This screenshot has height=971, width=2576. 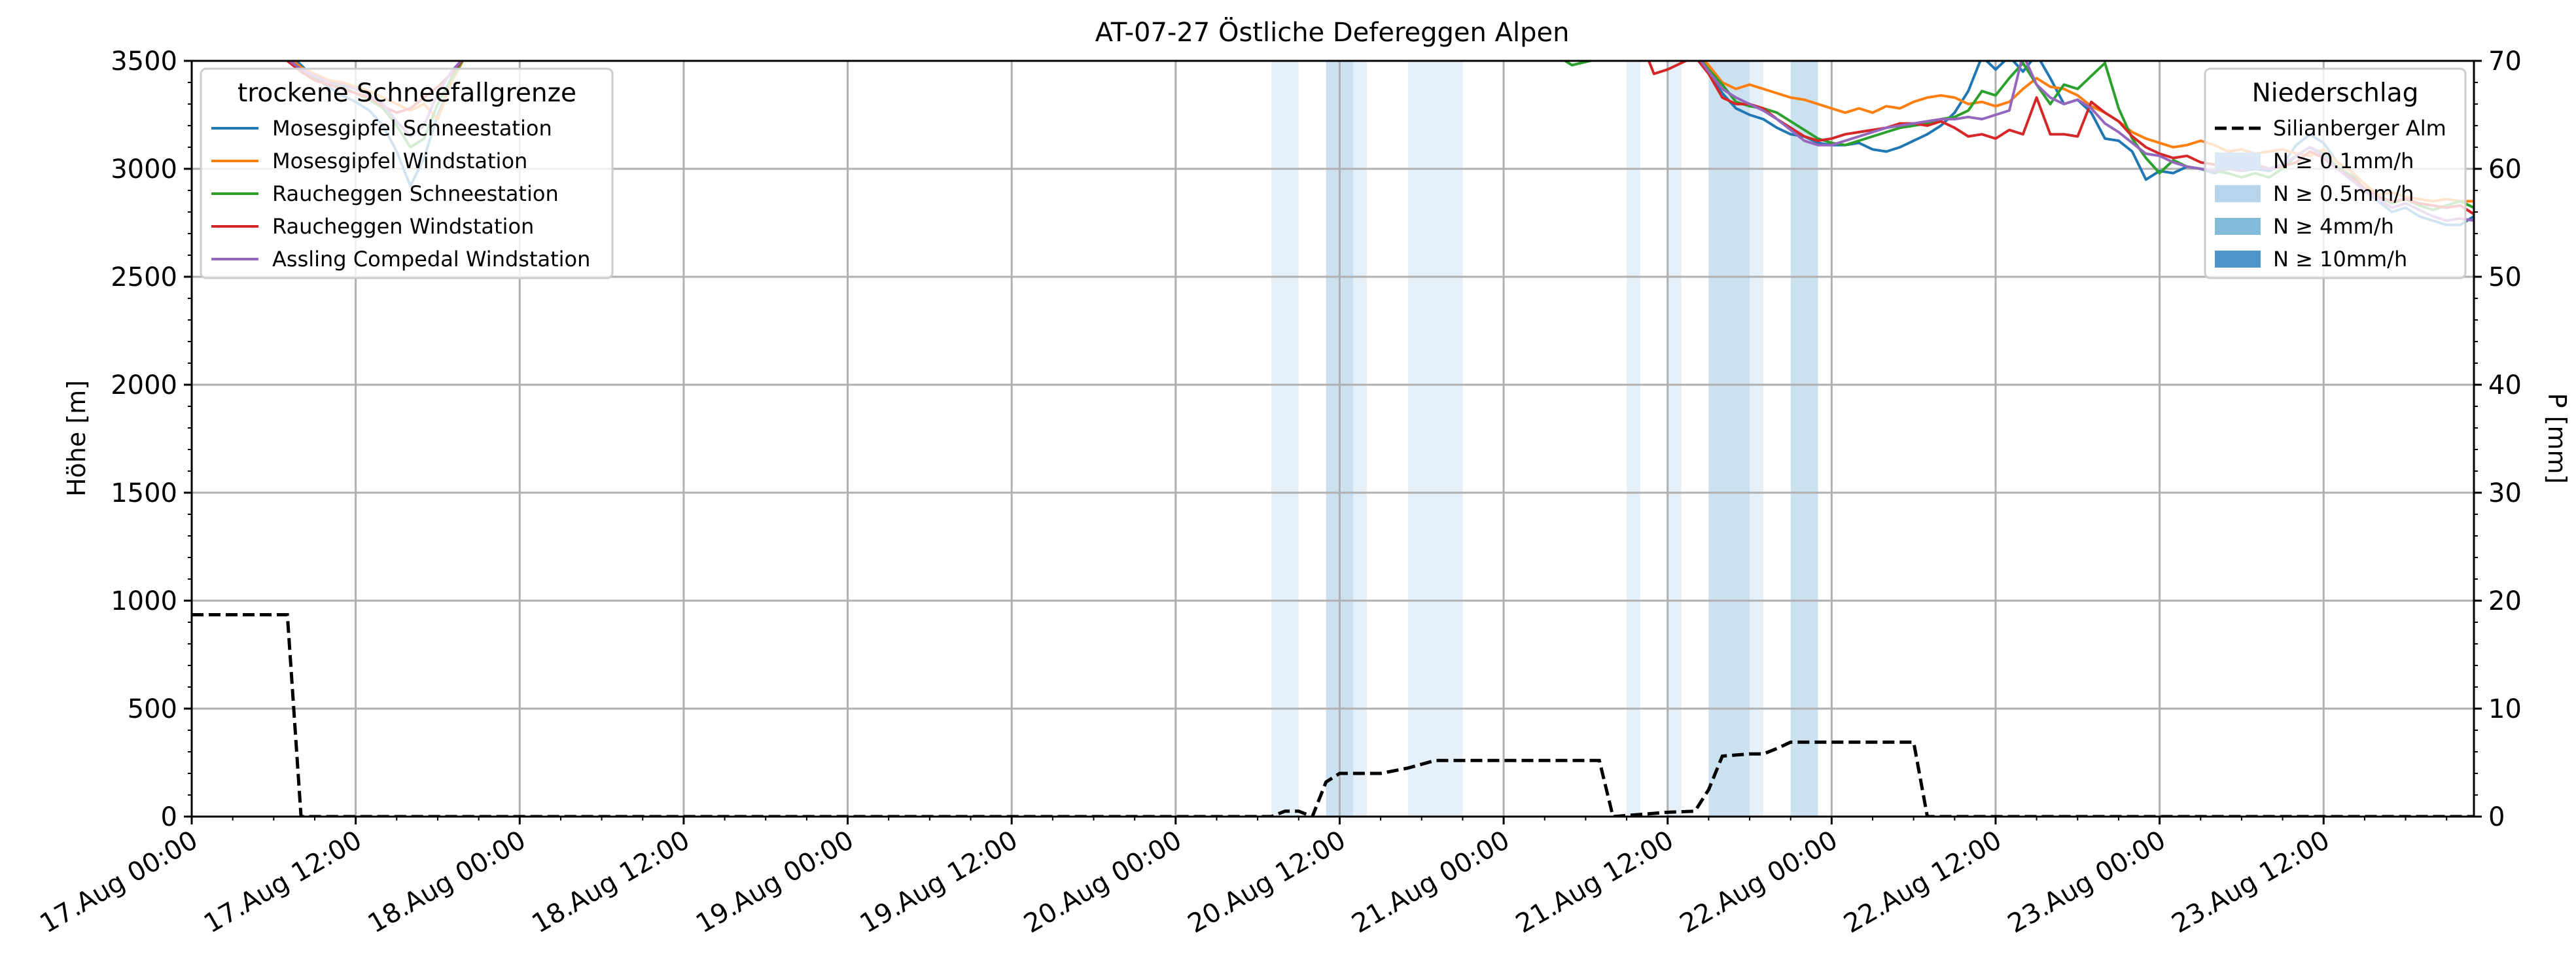 What do you see at coordinates (2557, 439) in the screenshot?
I see `y2-axis-label: P [mm]` at bounding box center [2557, 439].